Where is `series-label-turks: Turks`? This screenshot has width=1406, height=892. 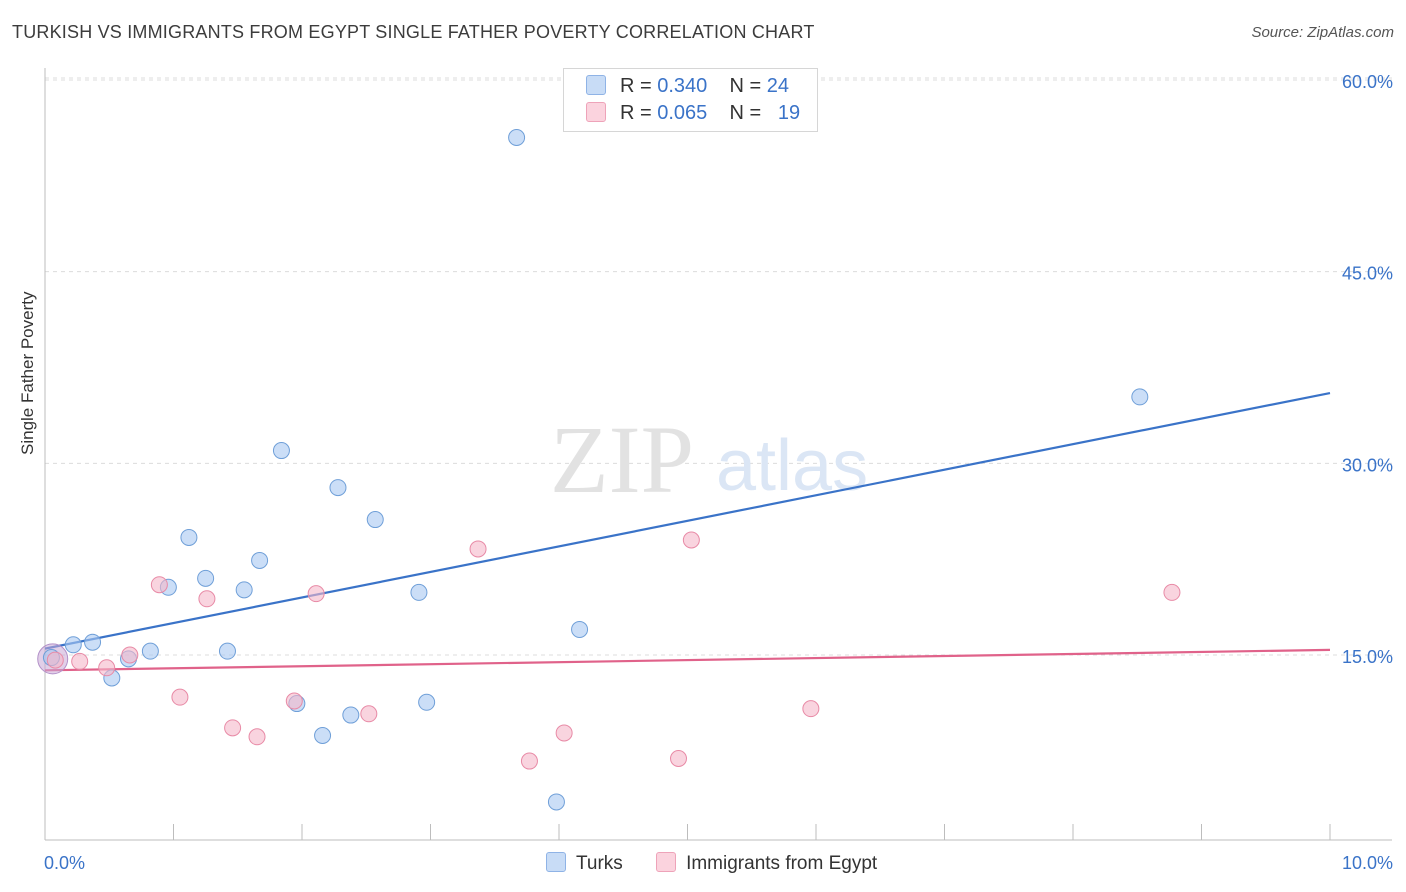 series-label-turks: Turks is located at coordinates (599, 863).